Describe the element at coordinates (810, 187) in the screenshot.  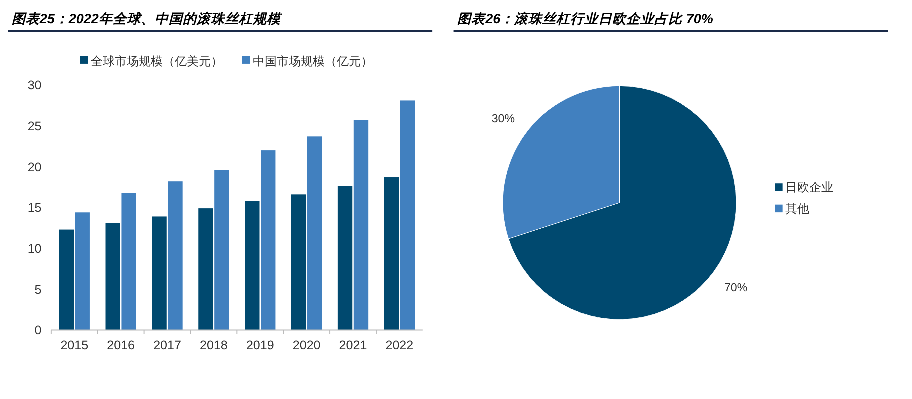
I see `legend-label: 日欧企业` at that location.